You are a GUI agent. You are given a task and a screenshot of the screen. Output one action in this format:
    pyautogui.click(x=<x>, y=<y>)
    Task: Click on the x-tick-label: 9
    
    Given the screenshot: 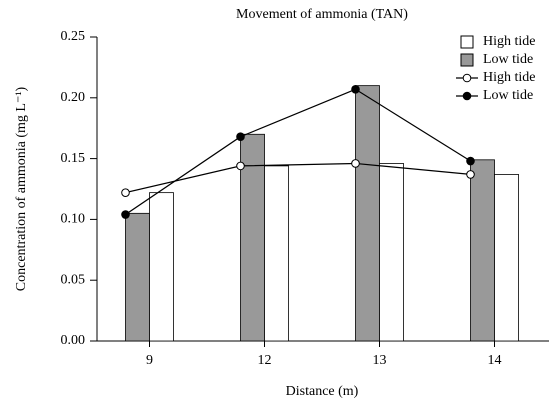 What is the action you would take?
    pyautogui.click(x=149, y=360)
    